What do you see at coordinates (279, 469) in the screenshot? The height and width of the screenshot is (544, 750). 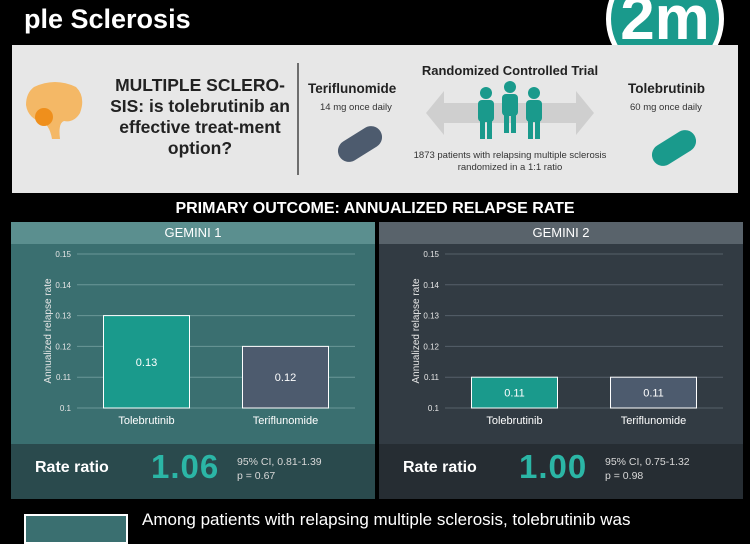 I see `rate-ratio-stats: 95% CI, 0.81-1.39 p = 0.67` at bounding box center [279, 469].